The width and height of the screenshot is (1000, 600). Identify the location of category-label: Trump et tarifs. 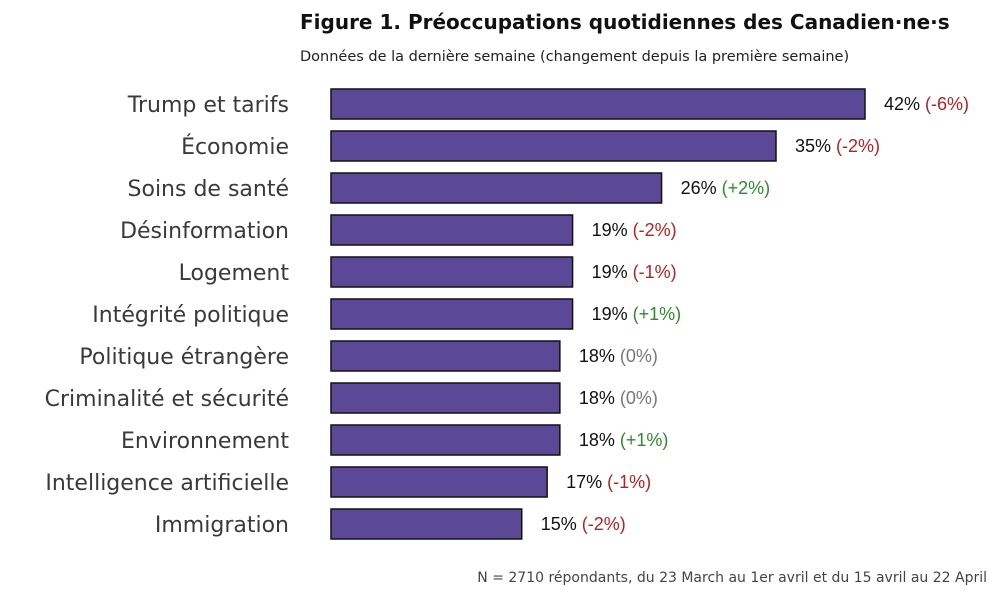
(208, 105).